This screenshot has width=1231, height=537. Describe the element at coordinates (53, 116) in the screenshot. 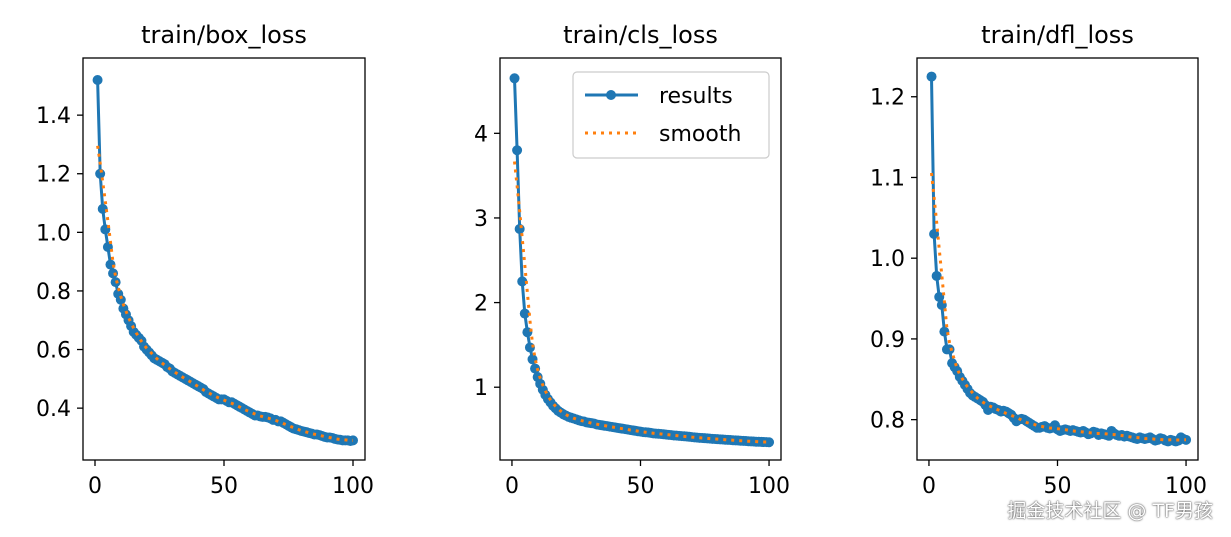

I see `y-tick-label: 1.4` at that location.